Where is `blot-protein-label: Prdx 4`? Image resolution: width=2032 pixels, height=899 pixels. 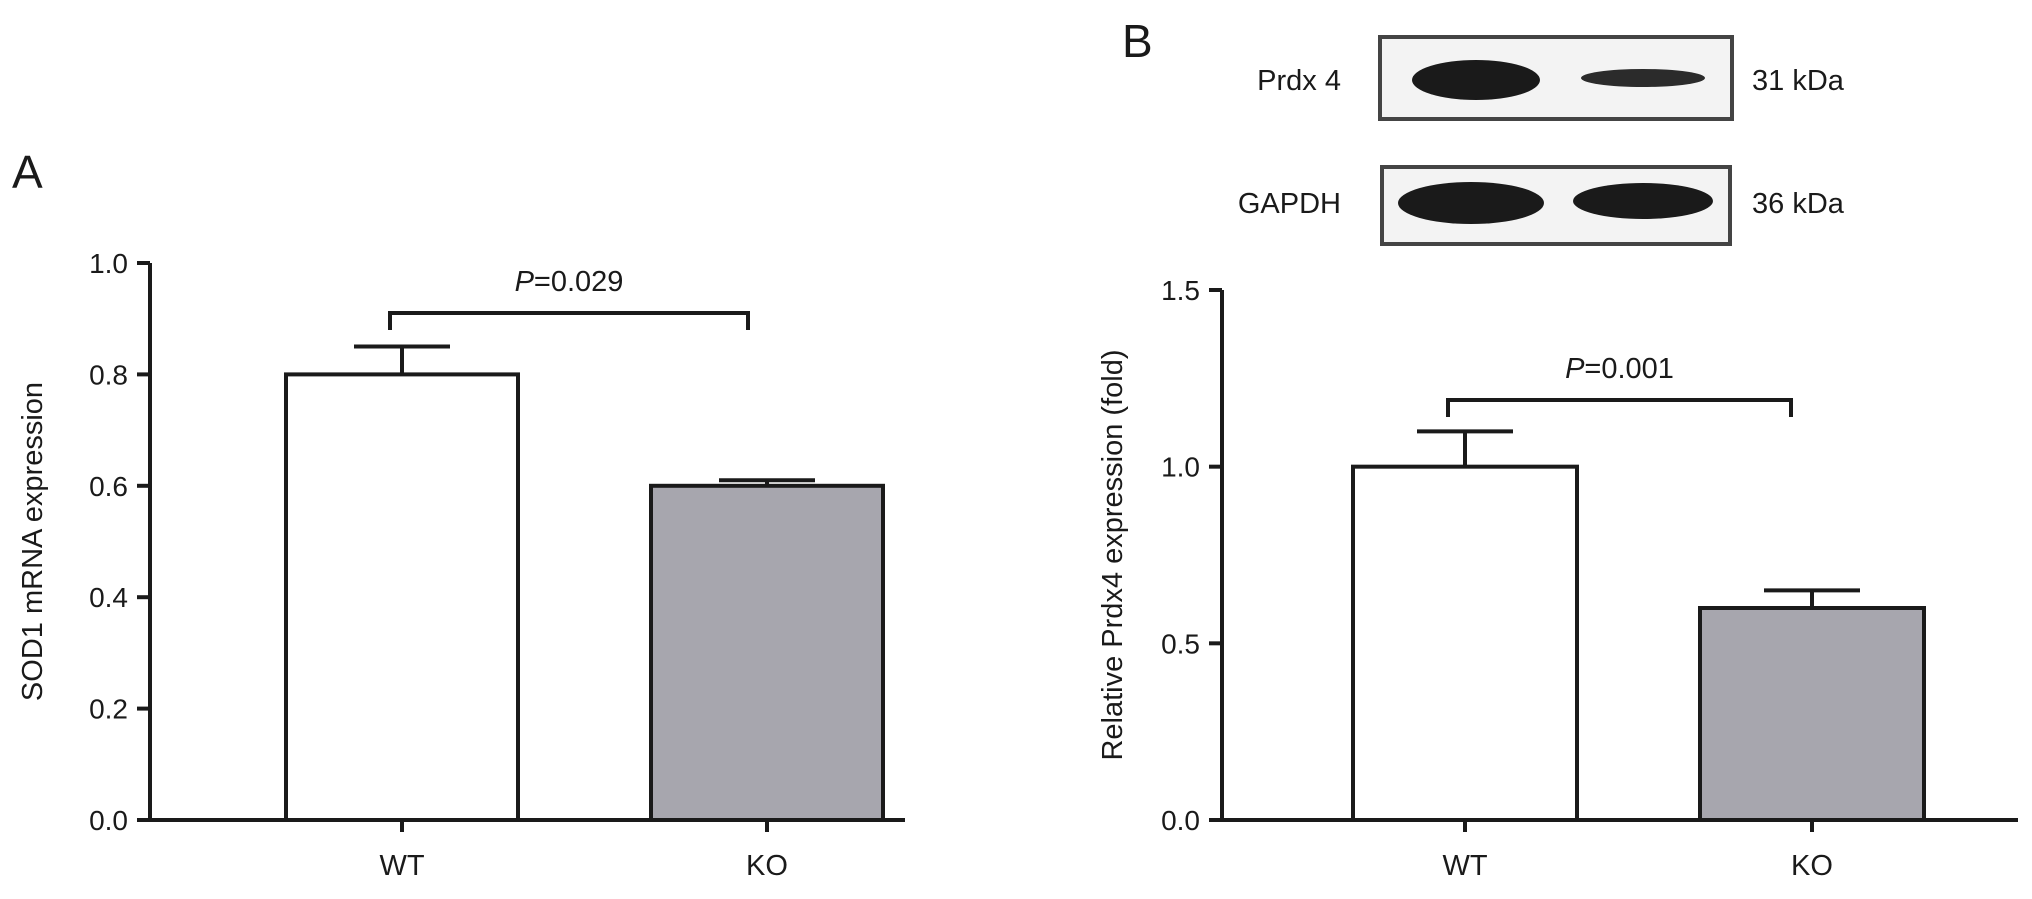
blot-protein-label: Prdx 4 is located at coordinates (1299, 81).